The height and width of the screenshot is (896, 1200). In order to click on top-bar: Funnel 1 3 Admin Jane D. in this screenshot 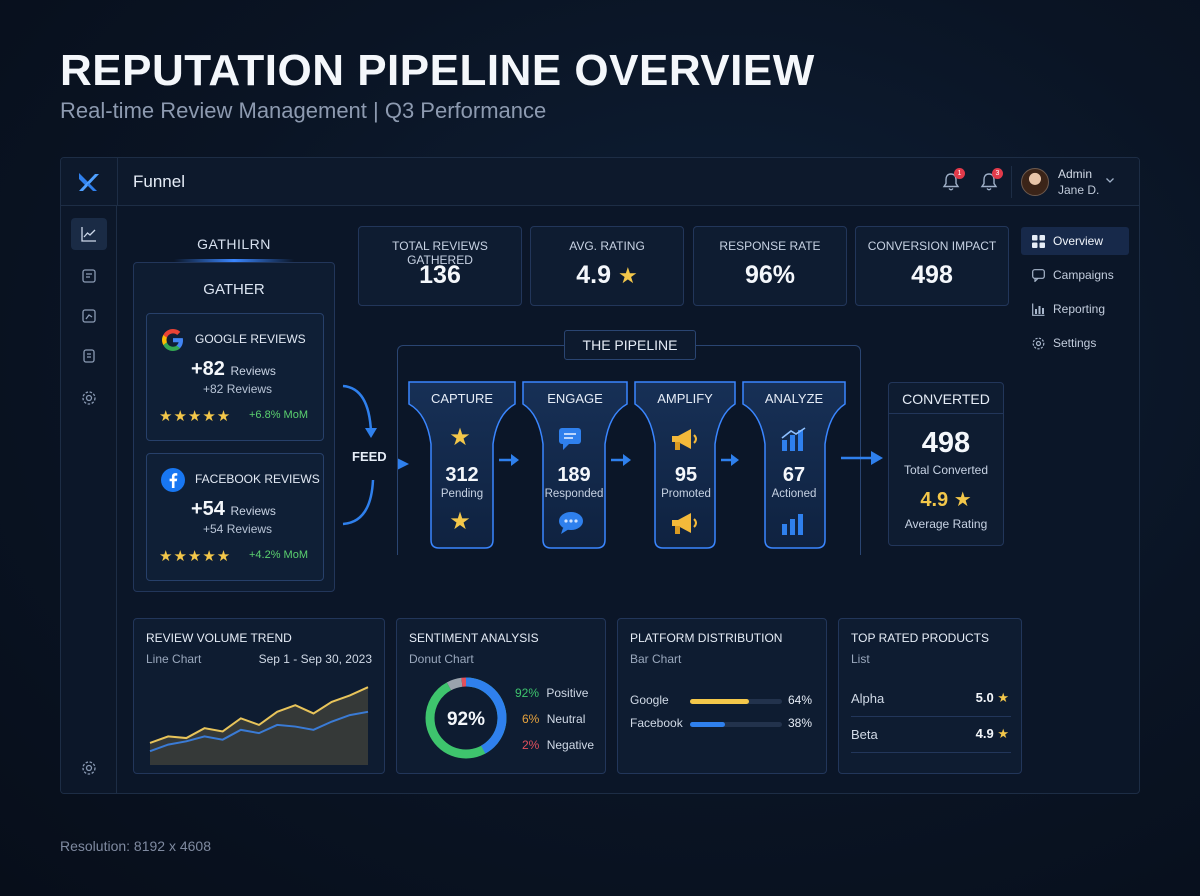, I will do `click(600, 182)`.